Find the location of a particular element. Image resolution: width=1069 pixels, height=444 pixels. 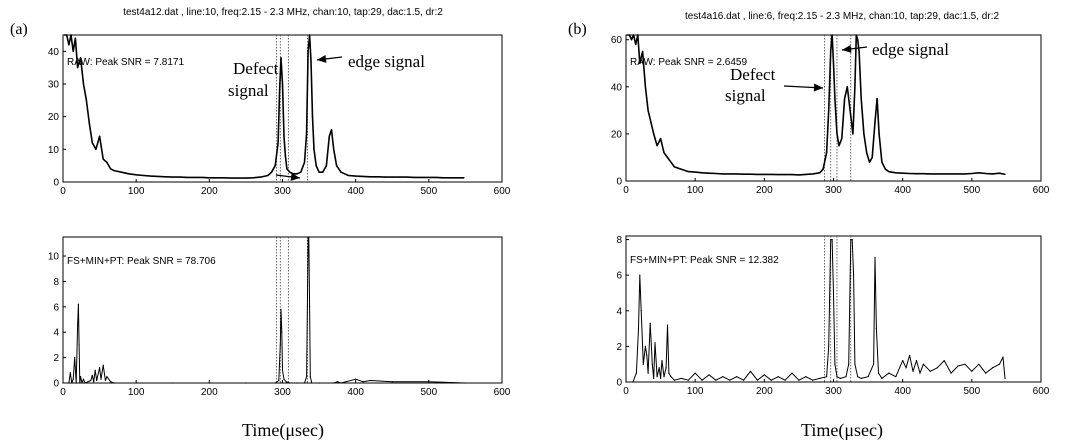

y-tick-label: 10 is located at coordinates (54, 257).